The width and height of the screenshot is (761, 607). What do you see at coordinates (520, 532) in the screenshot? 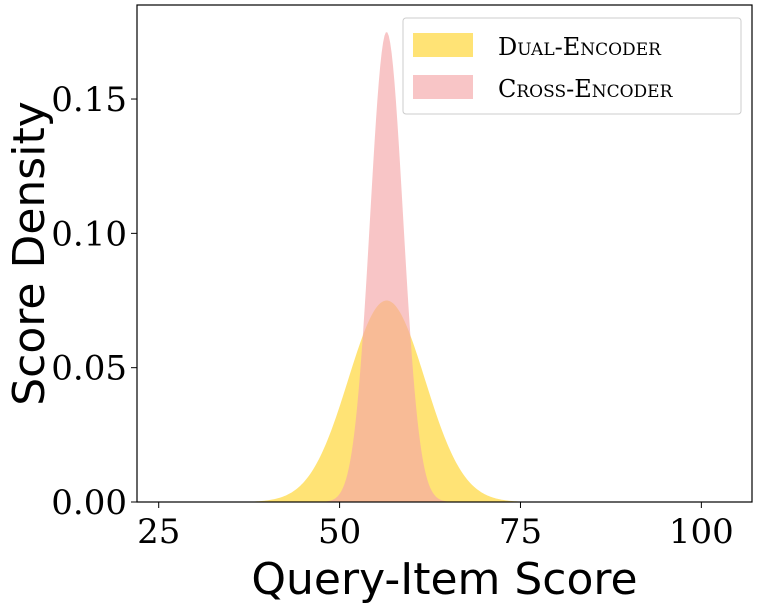
I see `x-tick-label: 75` at bounding box center [520, 532].